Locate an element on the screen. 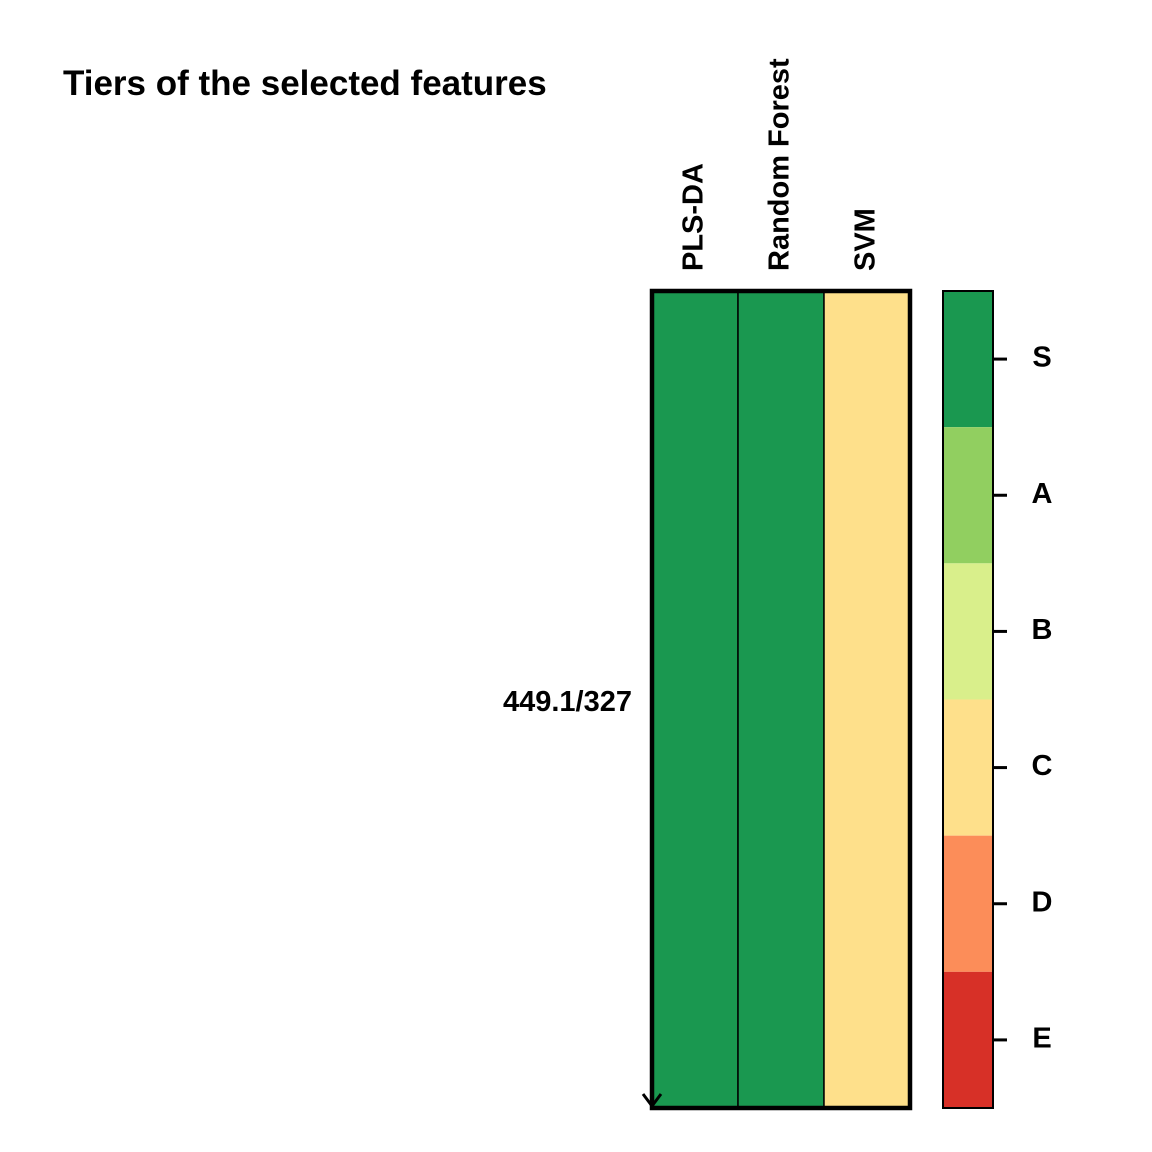  heatmap-cell-pls-da is located at coordinates (695, 699).